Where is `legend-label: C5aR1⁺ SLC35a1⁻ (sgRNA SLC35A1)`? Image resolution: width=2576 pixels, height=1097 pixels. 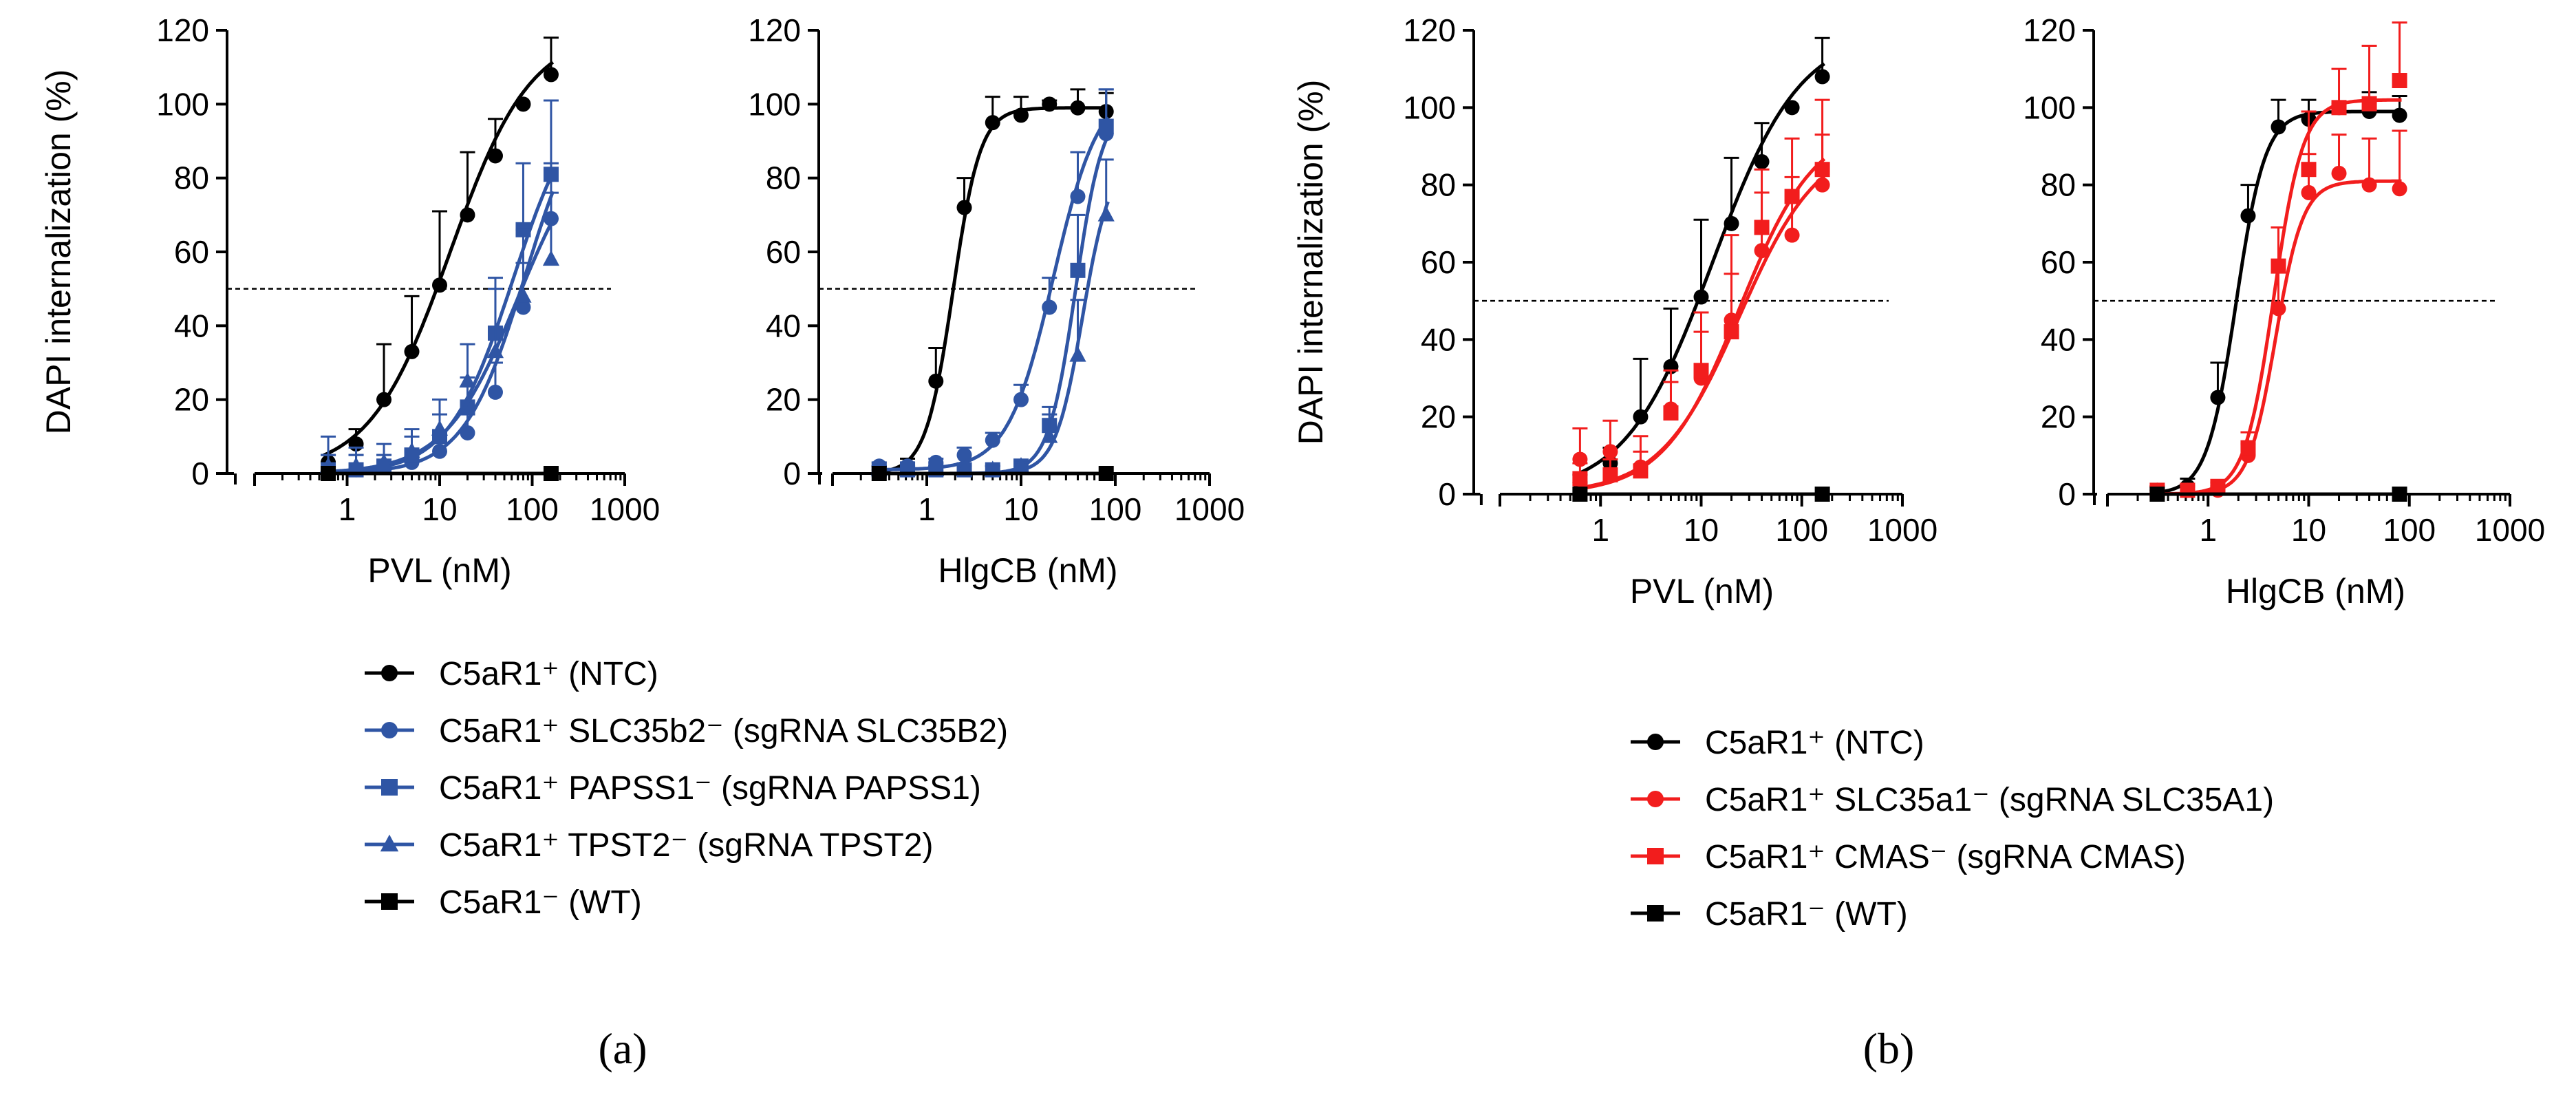 legend-label: C5aR1⁺ SLC35a1⁻ (sgRNA SLC35A1) is located at coordinates (1990, 800).